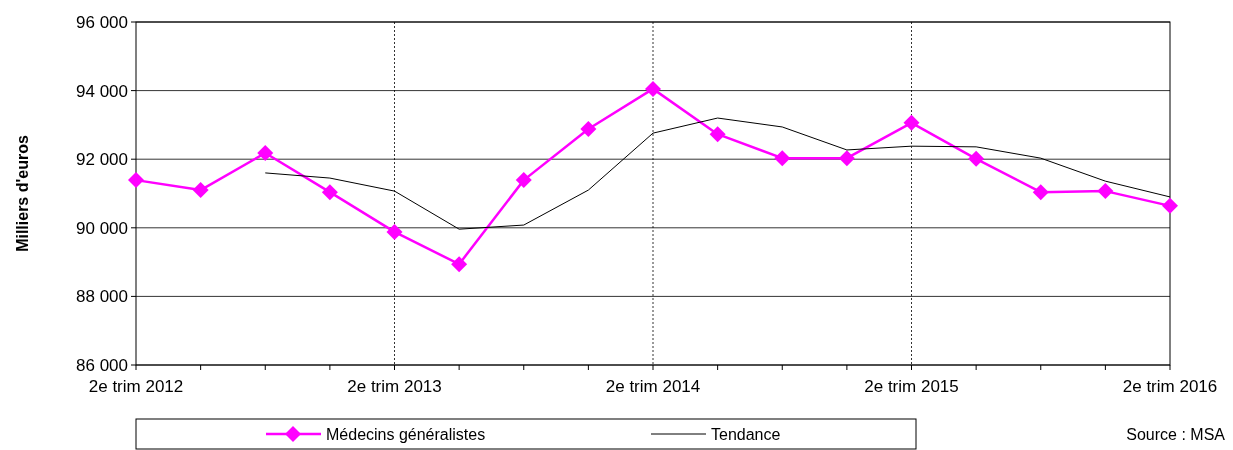 The height and width of the screenshot is (450, 1233). I want to click on y-tick-label: 90 000, so click(102, 228).